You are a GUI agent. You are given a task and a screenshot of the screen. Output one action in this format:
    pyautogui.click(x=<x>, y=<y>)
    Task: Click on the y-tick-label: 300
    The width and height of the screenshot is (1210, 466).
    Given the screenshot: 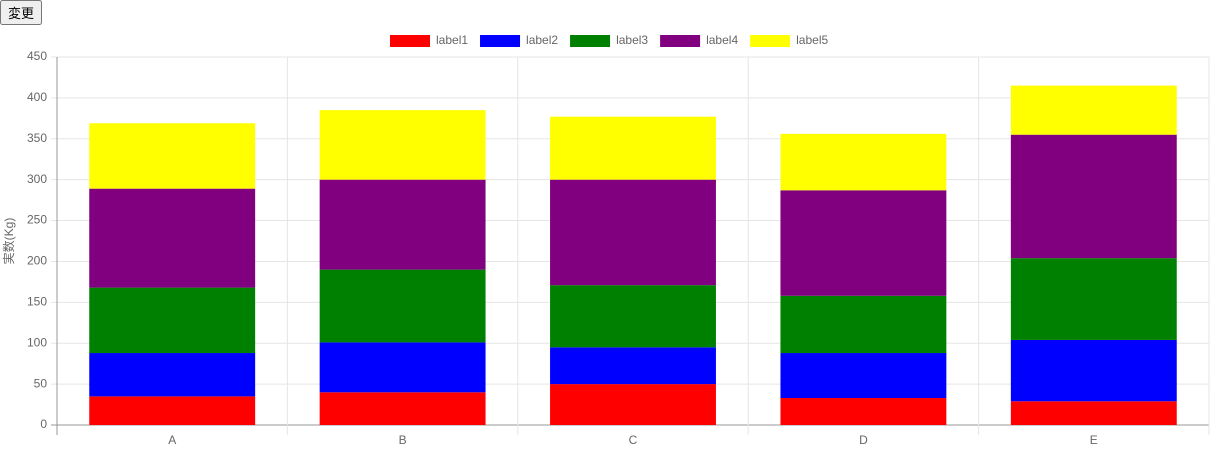 What is the action you would take?
    pyautogui.click(x=37, y=179)
    